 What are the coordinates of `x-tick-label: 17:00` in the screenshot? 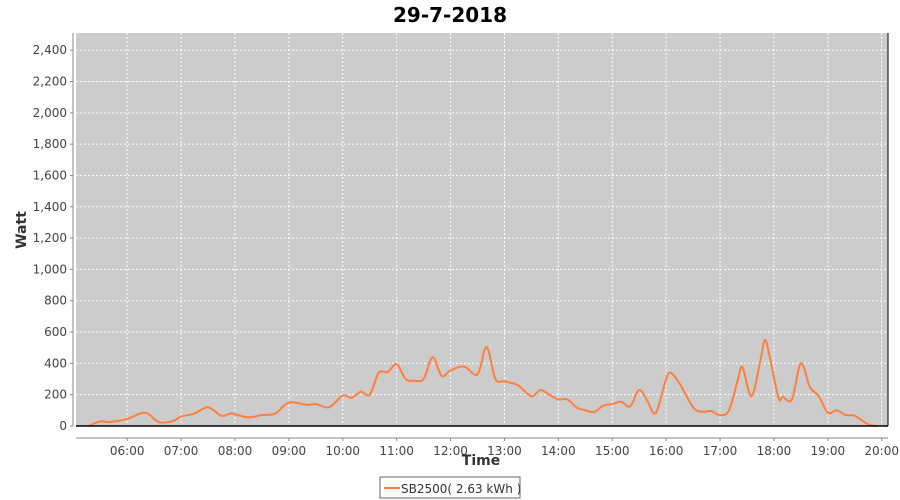 It's located at (720, 451).